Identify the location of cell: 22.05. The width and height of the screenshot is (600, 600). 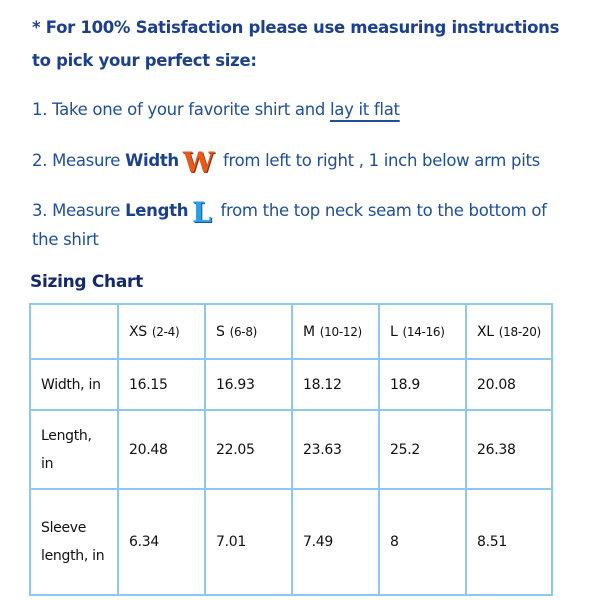
(248, 449).